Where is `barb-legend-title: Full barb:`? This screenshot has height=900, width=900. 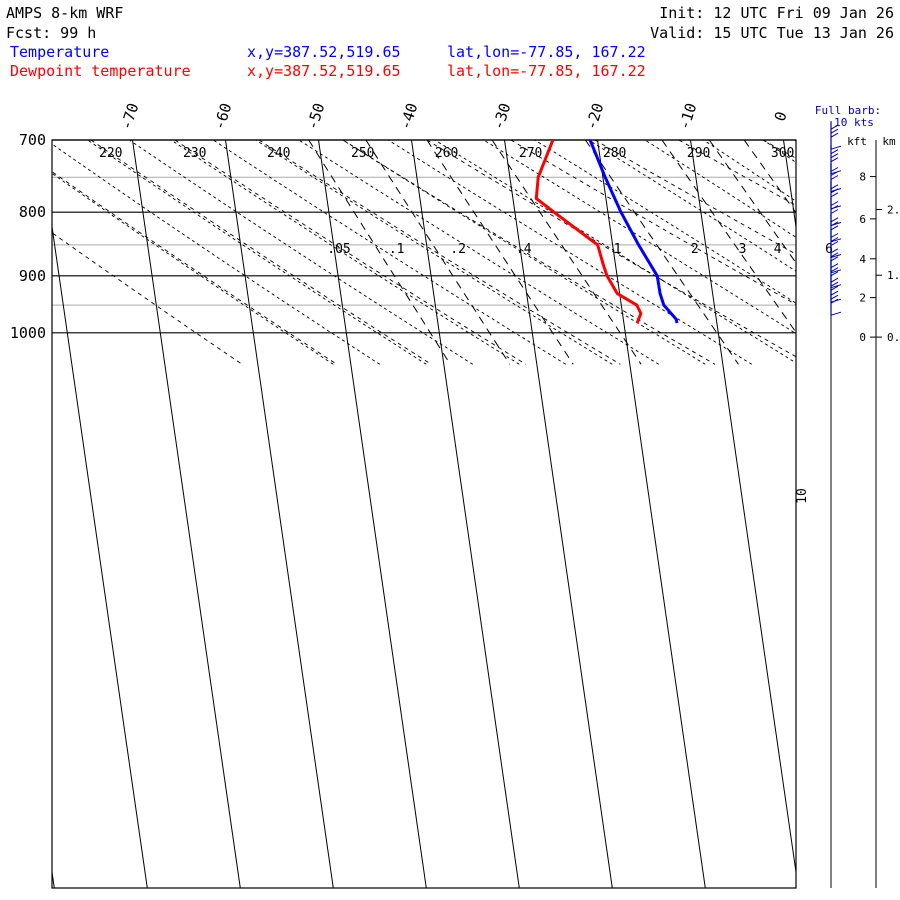 barb-legend-title: Full barb: is located at coordinates (848, 110).